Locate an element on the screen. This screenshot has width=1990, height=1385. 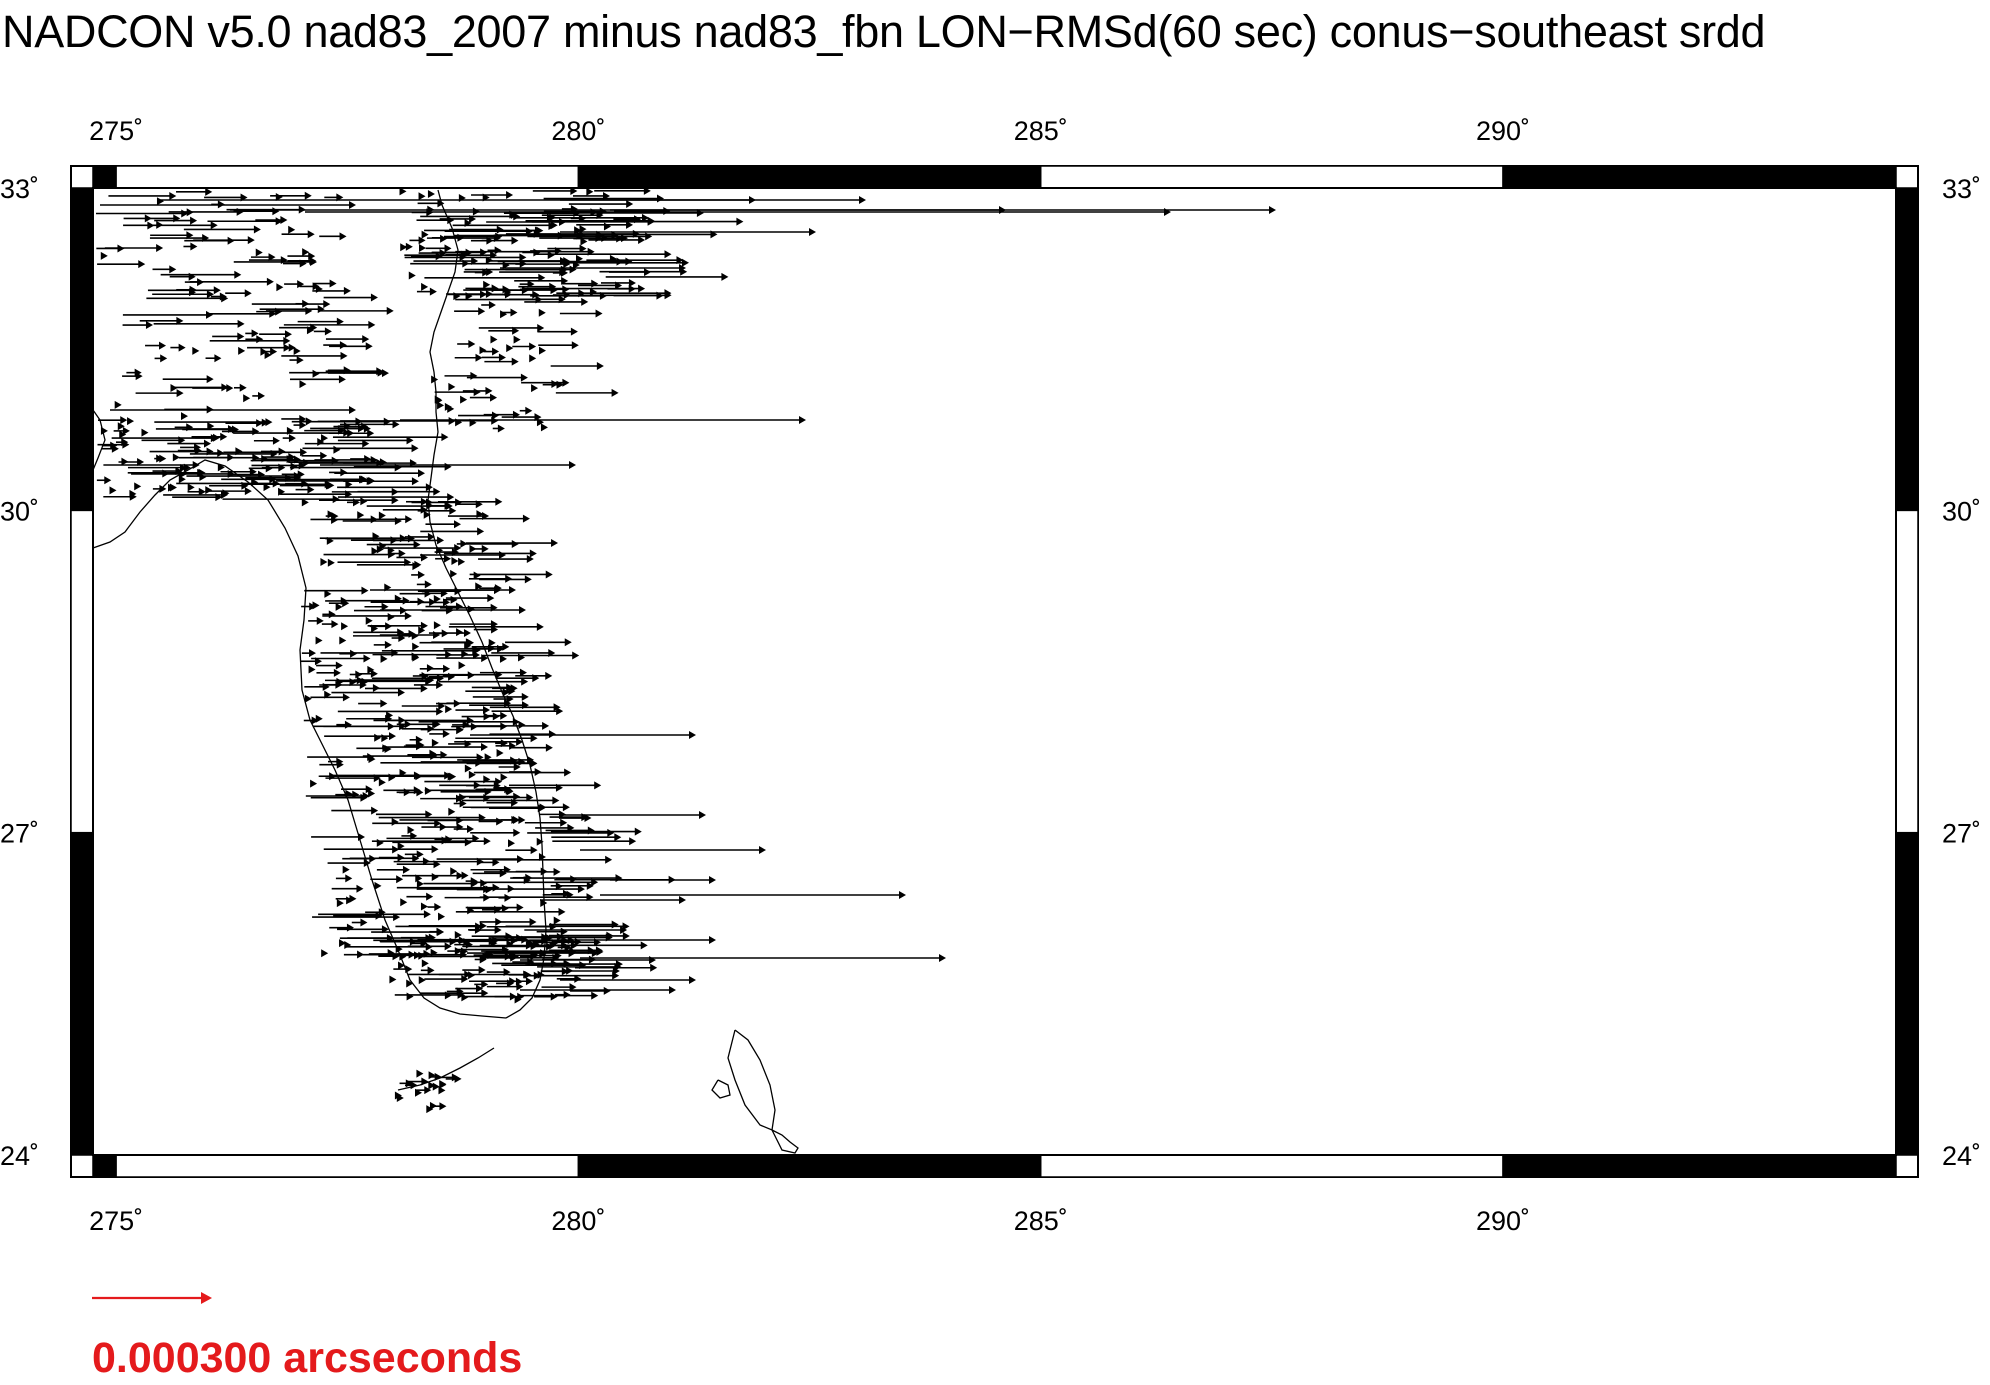
frame-segment-bottom is located at coordinates (104, 1166).